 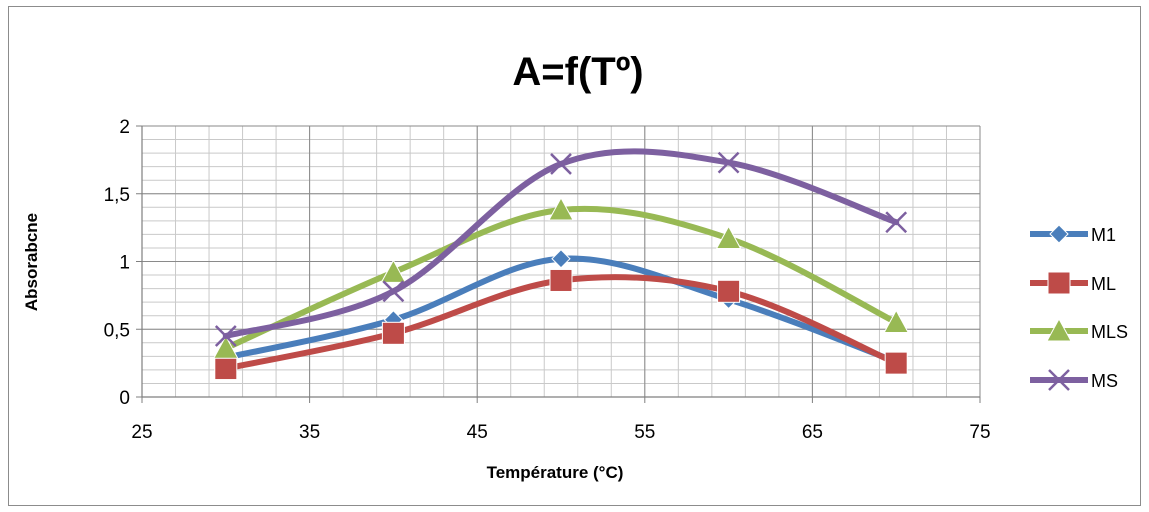 What do you see at coordinates (1059, 283) in the screenshot?
I see `legend-marker-ml` at bounding box center [1059, 283].